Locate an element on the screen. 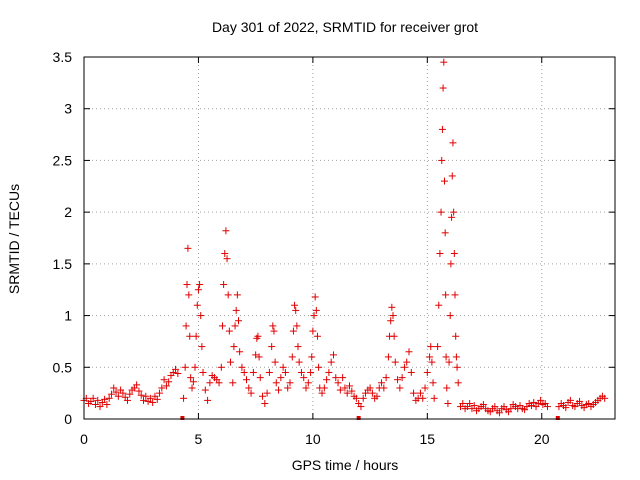  y-tick-label: 0.5 is located at coordinates (63, 367).